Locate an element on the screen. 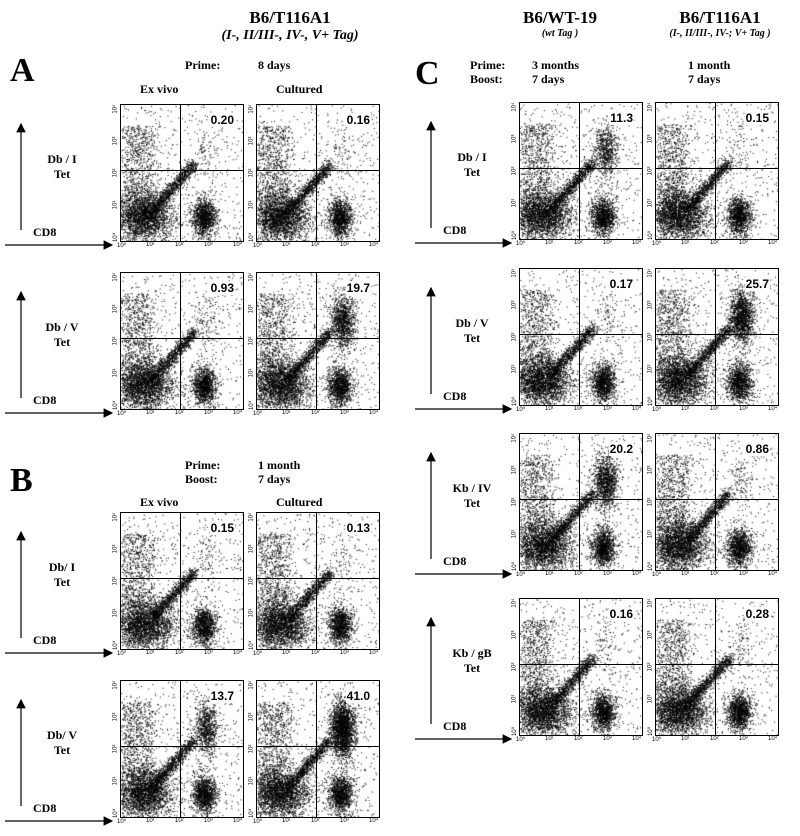  panel-b-letter: B is located at coordinates (21, 480).